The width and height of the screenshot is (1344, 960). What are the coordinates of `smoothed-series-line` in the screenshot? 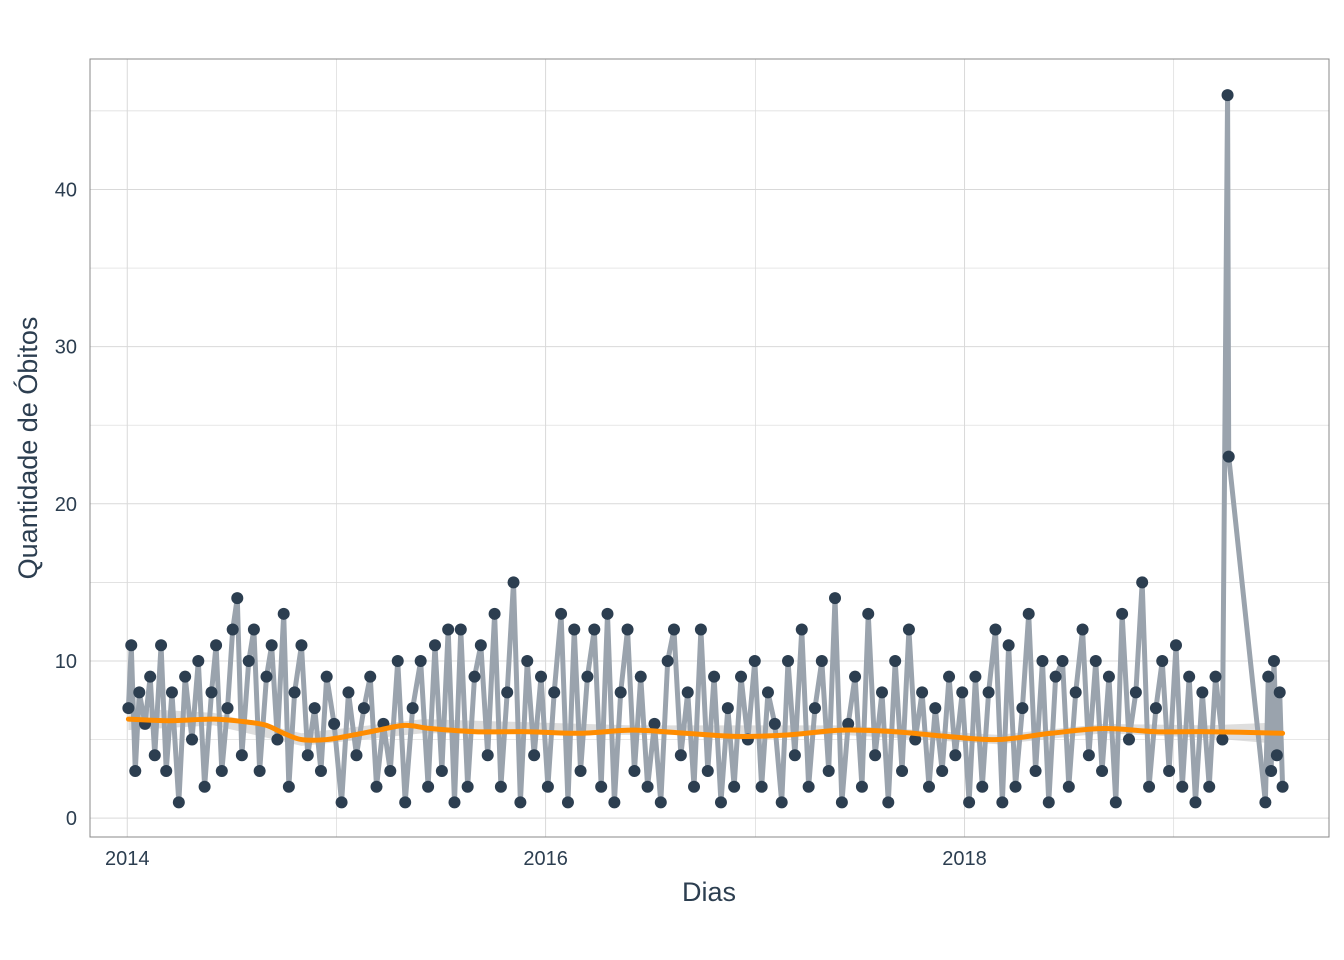 It's located at (705, 729).